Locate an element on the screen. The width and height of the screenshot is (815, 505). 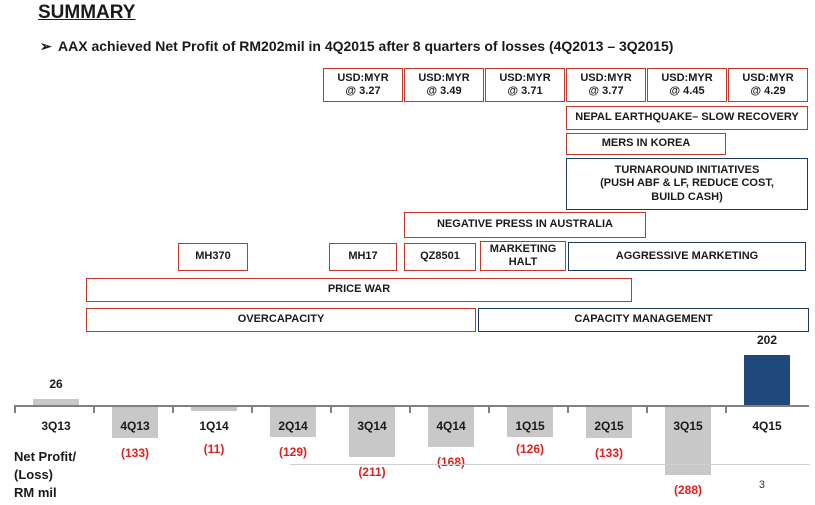
value-label: (168) is located at coordinates (450, 461).